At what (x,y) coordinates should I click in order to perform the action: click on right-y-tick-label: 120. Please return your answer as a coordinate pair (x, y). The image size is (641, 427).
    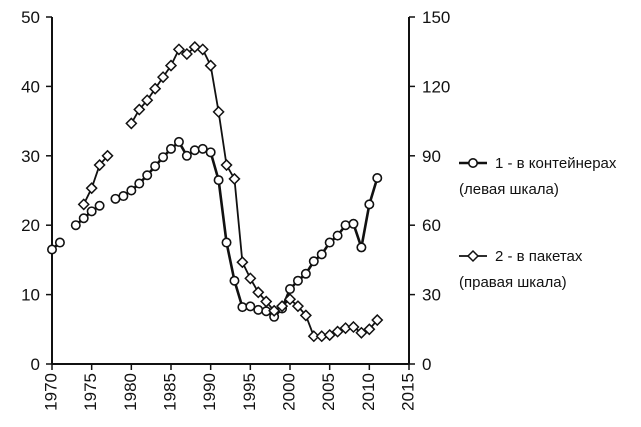
    Looking at the image, I should click on (436, 86).